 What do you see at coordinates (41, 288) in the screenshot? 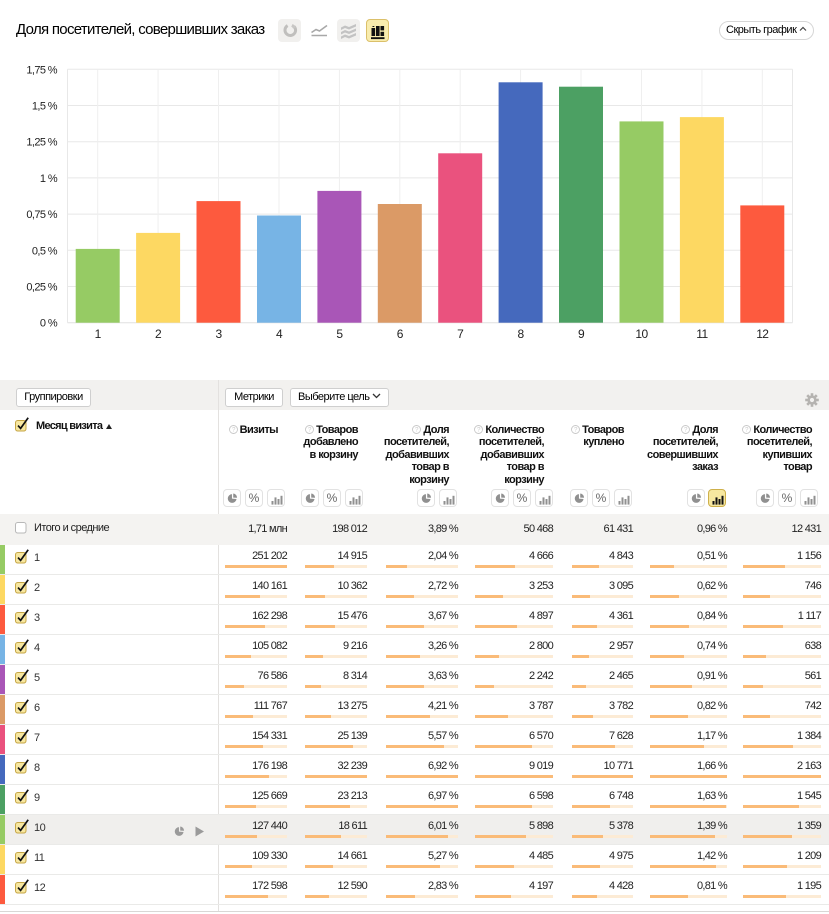
I see `svg-text: 0,25 %` at bounding box center [41, 288].